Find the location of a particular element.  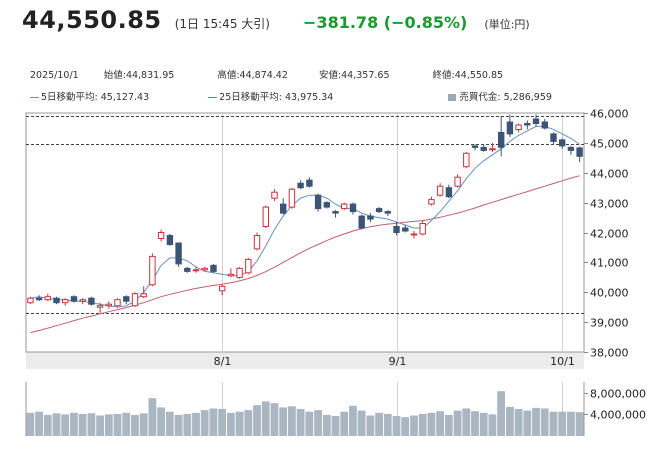

low-value: 44,357.65 is located at coordinates (365, 75).